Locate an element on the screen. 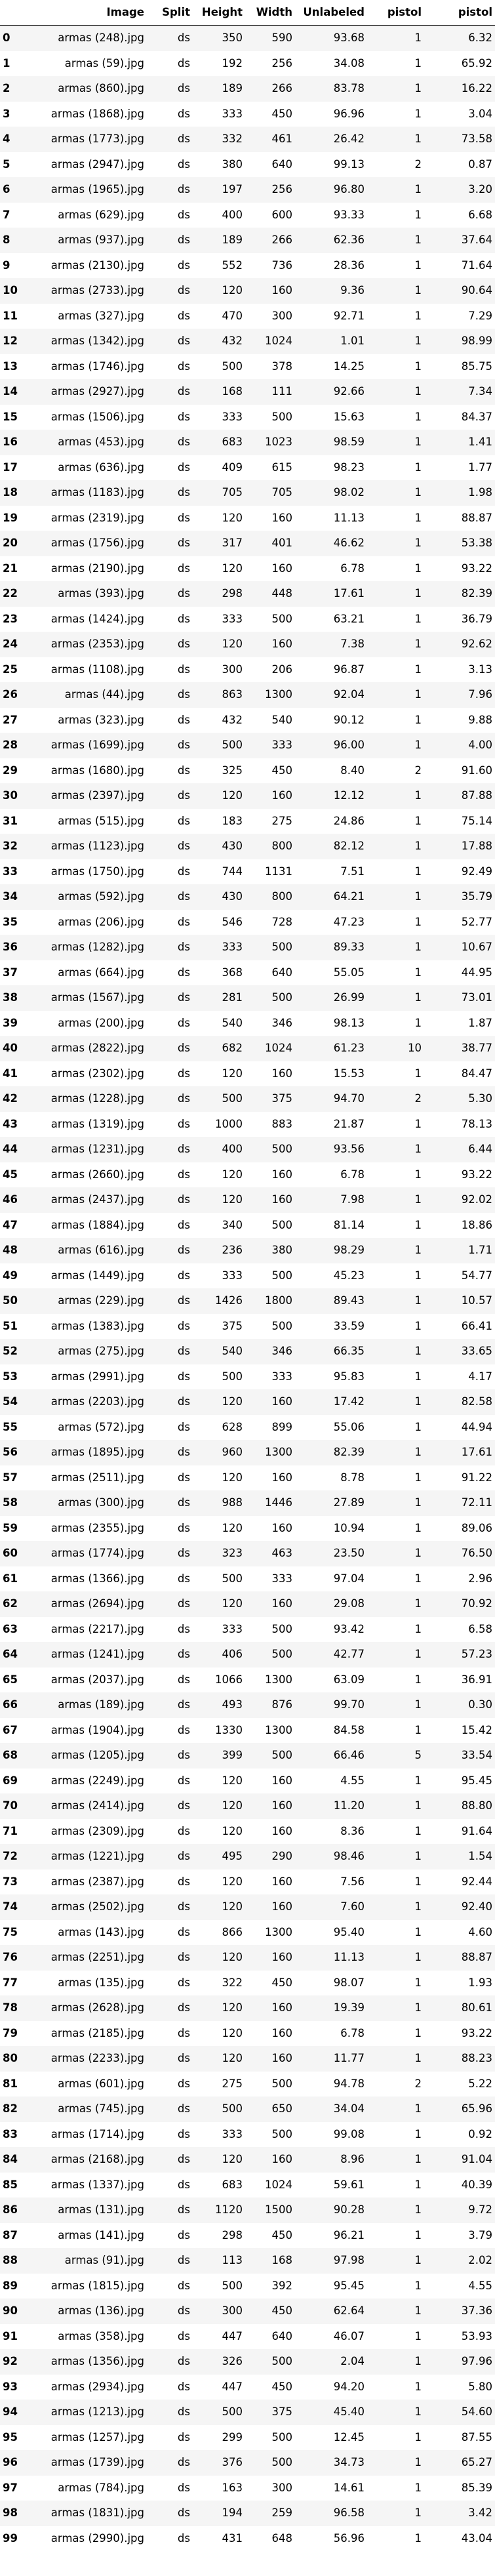 The height and width of the screenshot is (2576, 495). table-row: 84 armas (2168).jpg ds 120 160 8.96 1 91.04 is located at coordinates (247, 2160).